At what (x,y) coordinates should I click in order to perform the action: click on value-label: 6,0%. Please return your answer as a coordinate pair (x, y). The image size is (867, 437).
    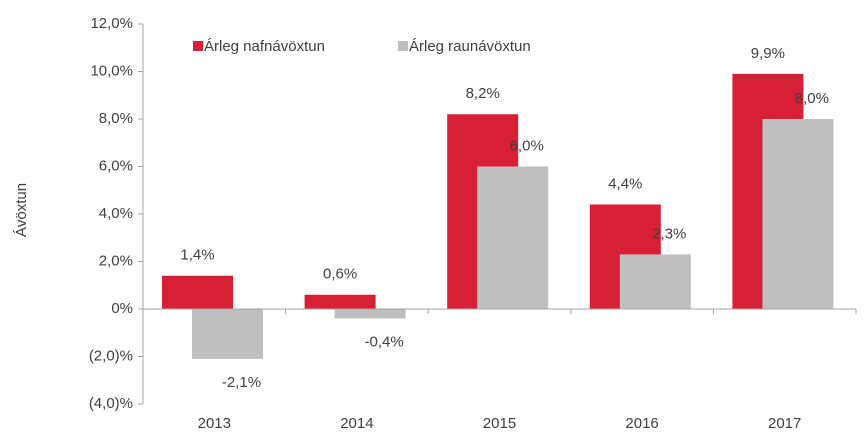
    Looking at the image, I should click on (527, 145).